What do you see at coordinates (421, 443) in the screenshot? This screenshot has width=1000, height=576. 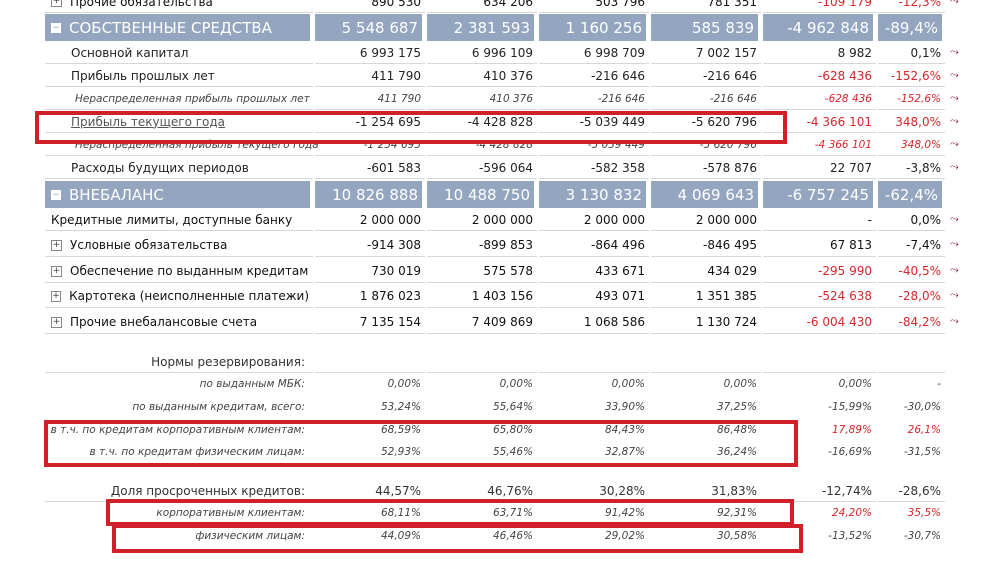 I see `highlight-box` at bounding box center [421, 443].